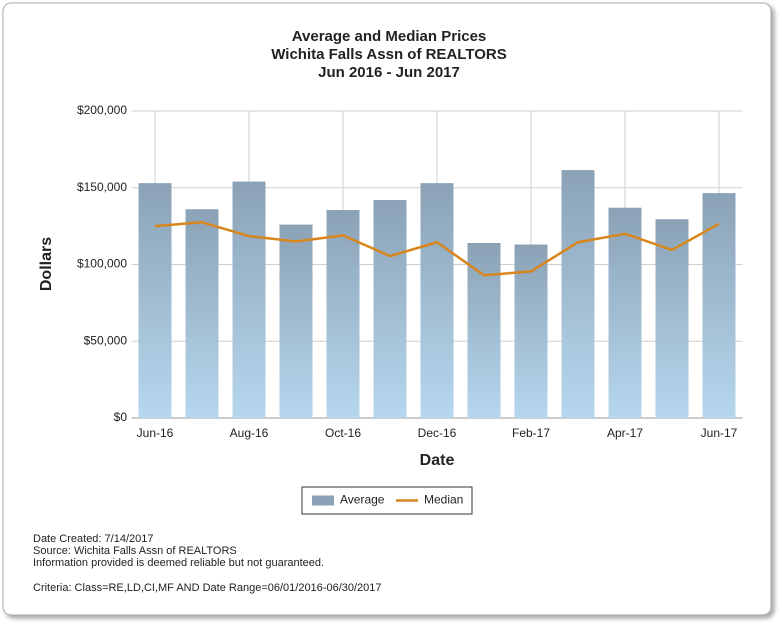 The width and height of the screenshot is (780, 630). I want to click on x-tick-label: Dec-16, so click(437, 433).